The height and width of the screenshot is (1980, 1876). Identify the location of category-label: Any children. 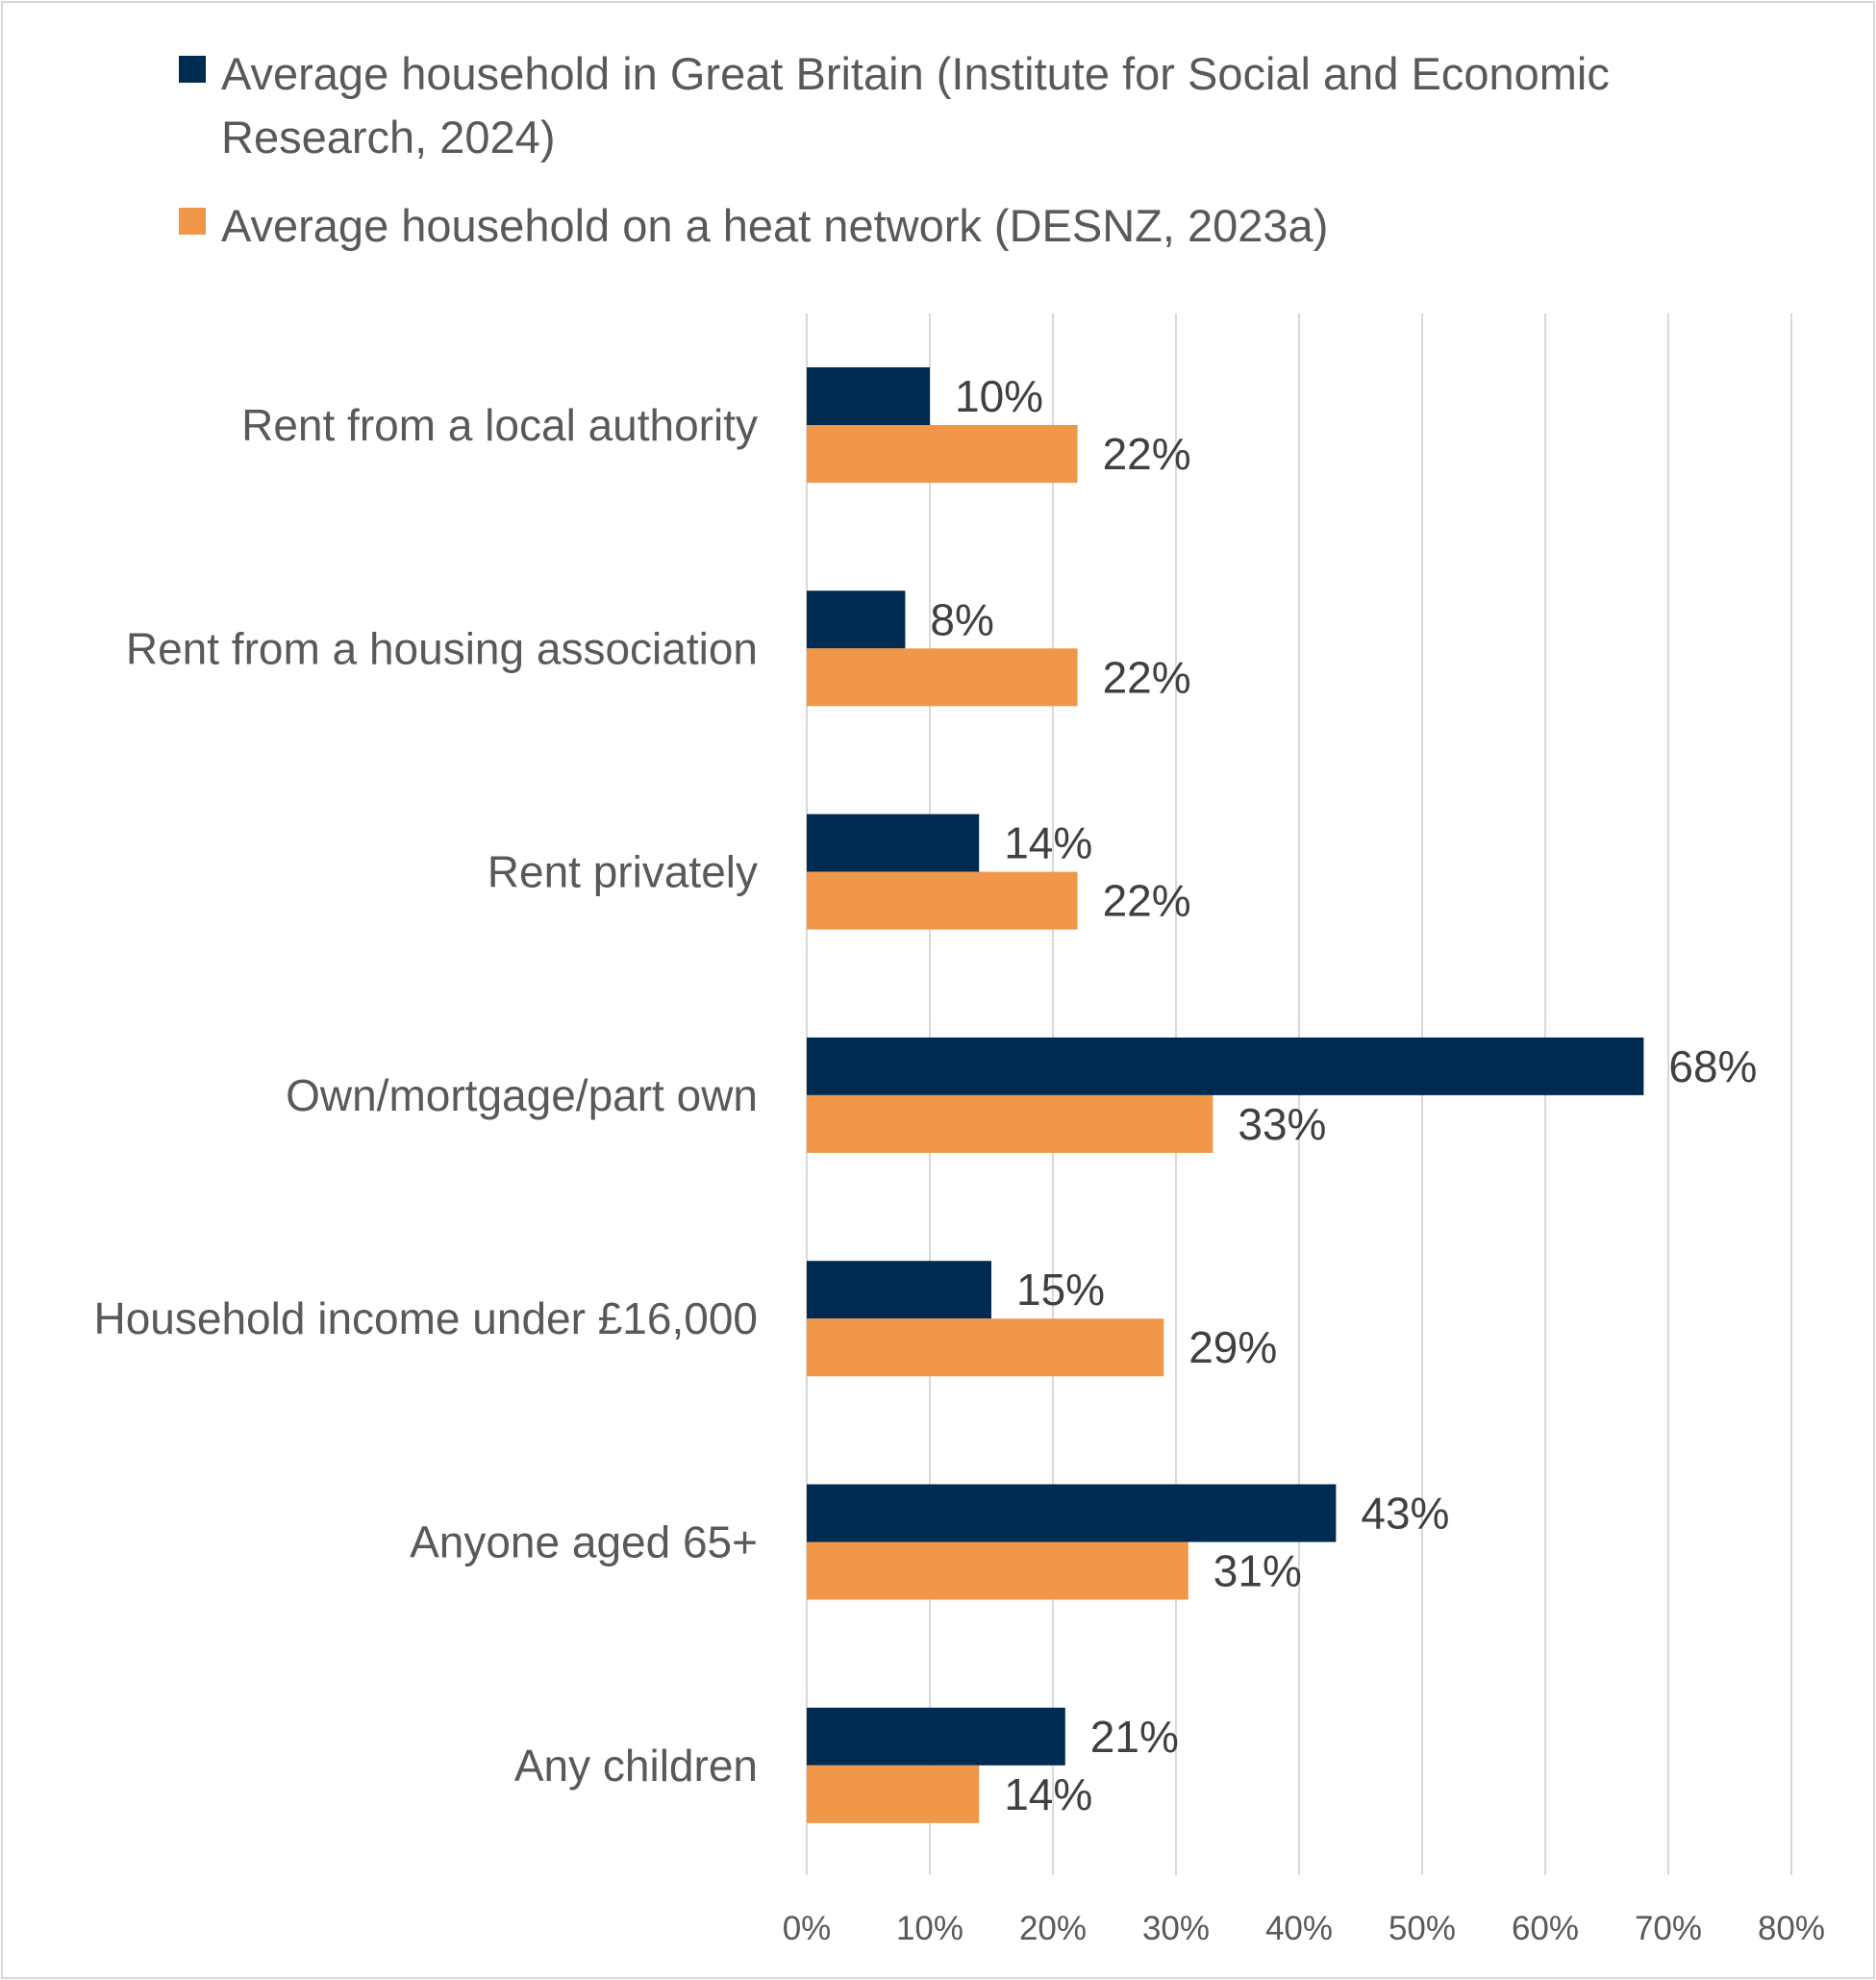
(636, 1766).